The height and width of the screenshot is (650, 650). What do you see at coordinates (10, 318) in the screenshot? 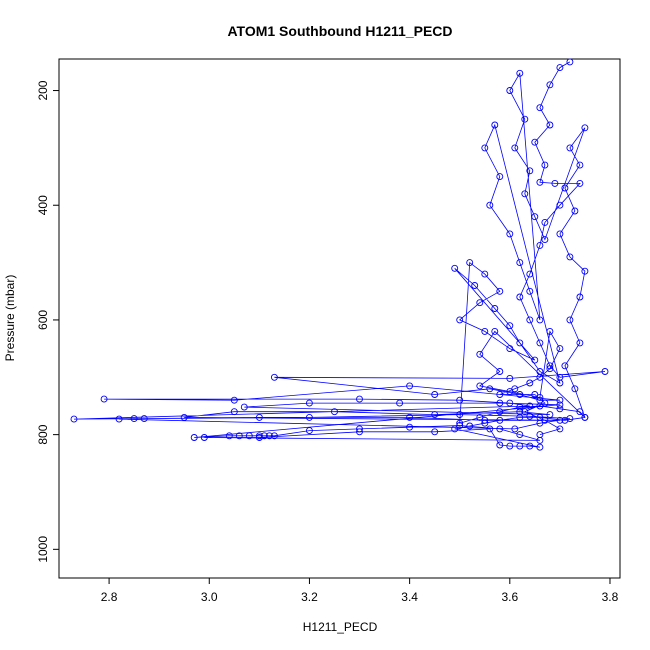
I see `y-axis-label: Pressure (mbar)` at bounding box center [10, 318].